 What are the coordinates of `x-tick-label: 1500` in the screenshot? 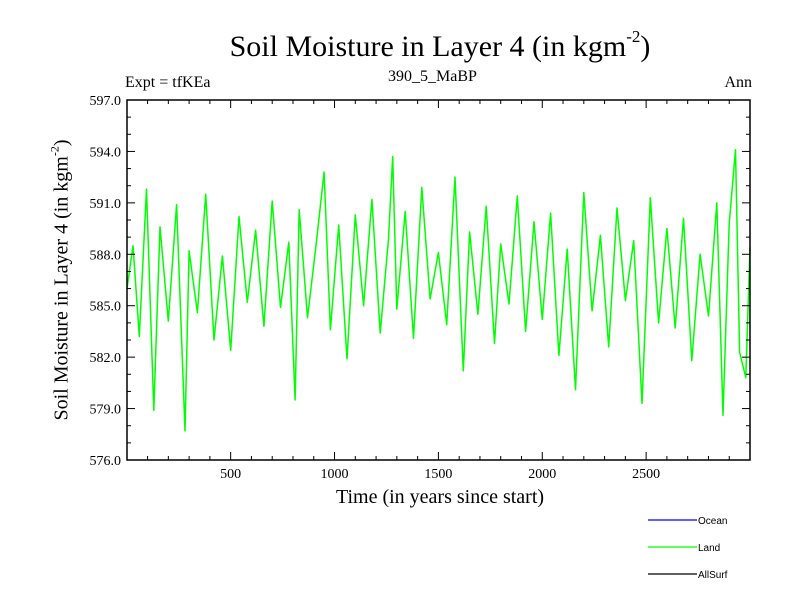 It's located at (438, 474).